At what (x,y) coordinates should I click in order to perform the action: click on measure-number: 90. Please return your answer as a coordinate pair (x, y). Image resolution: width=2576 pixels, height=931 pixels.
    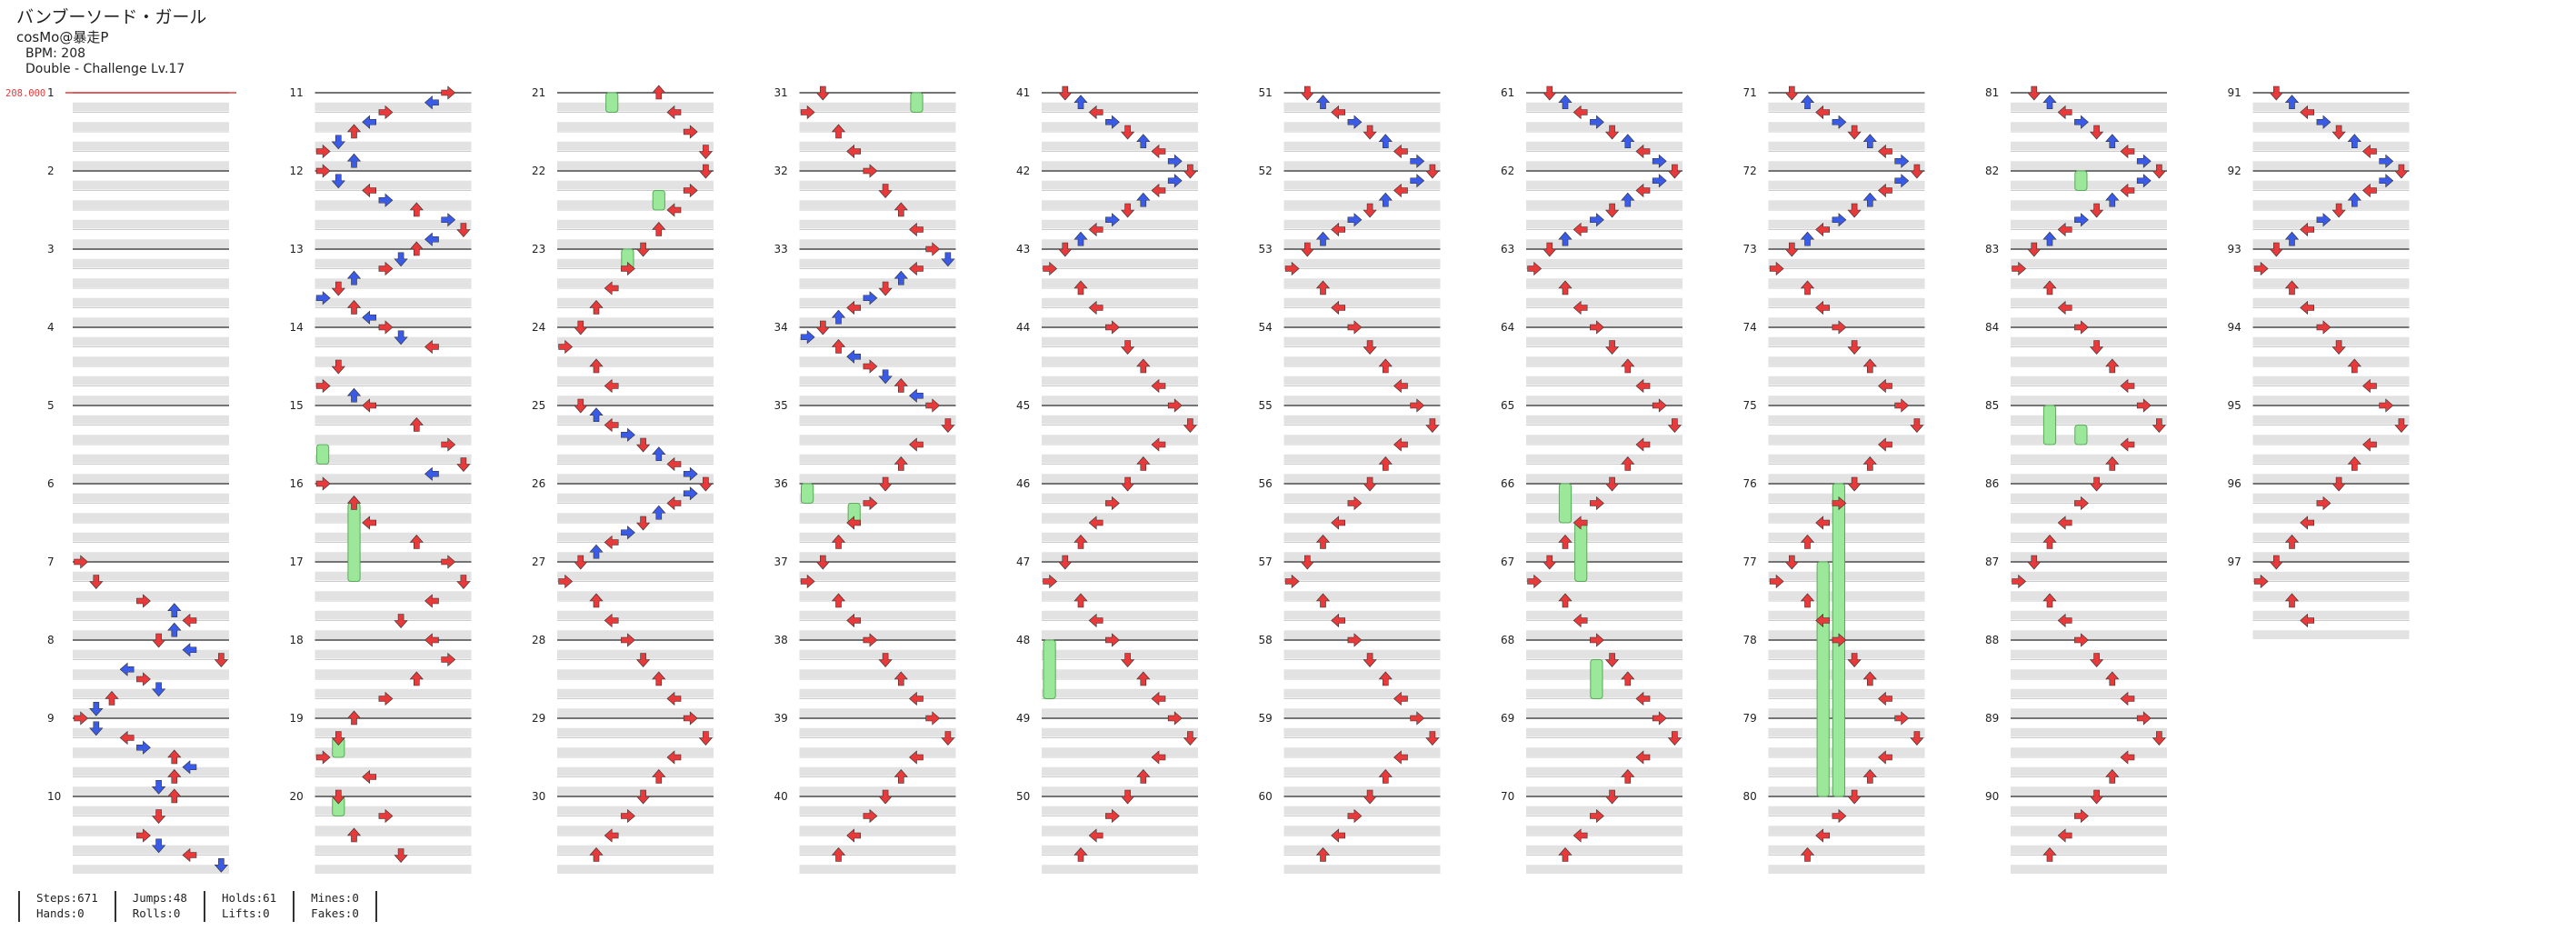
    Looking at the image, I should click on (1992, 796).